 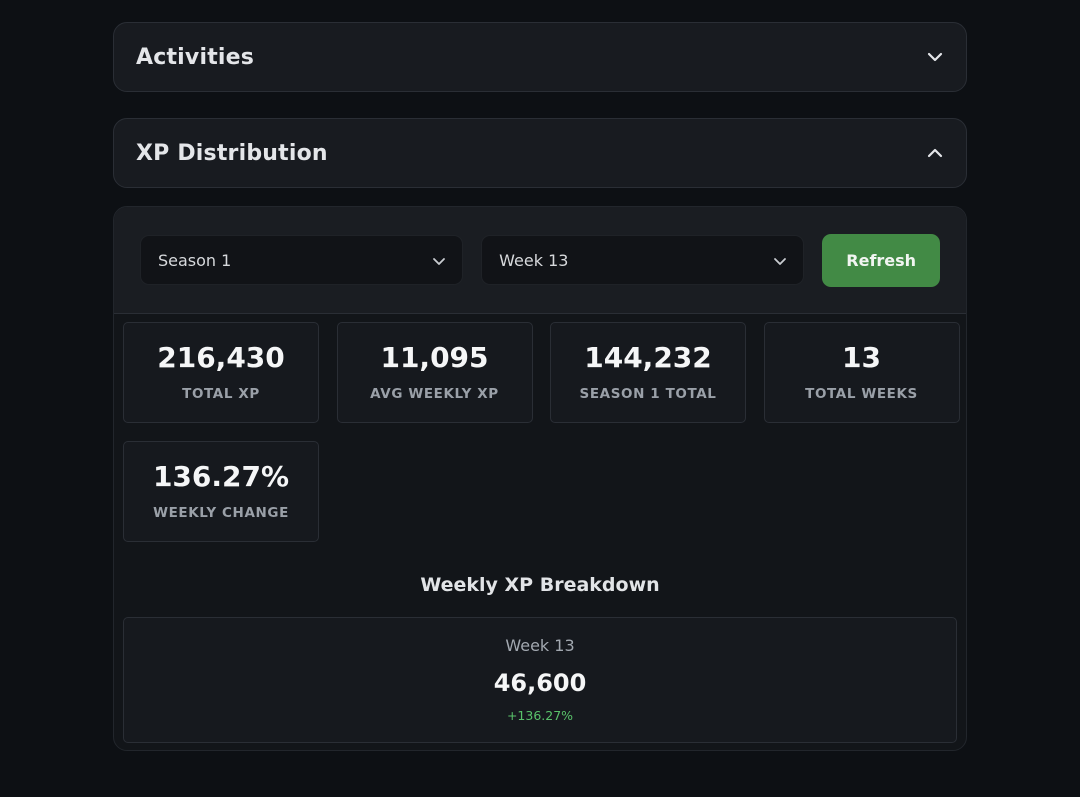 I want to click on stat-label: AVG WEEKLY XP, so click(x=434, y=393).